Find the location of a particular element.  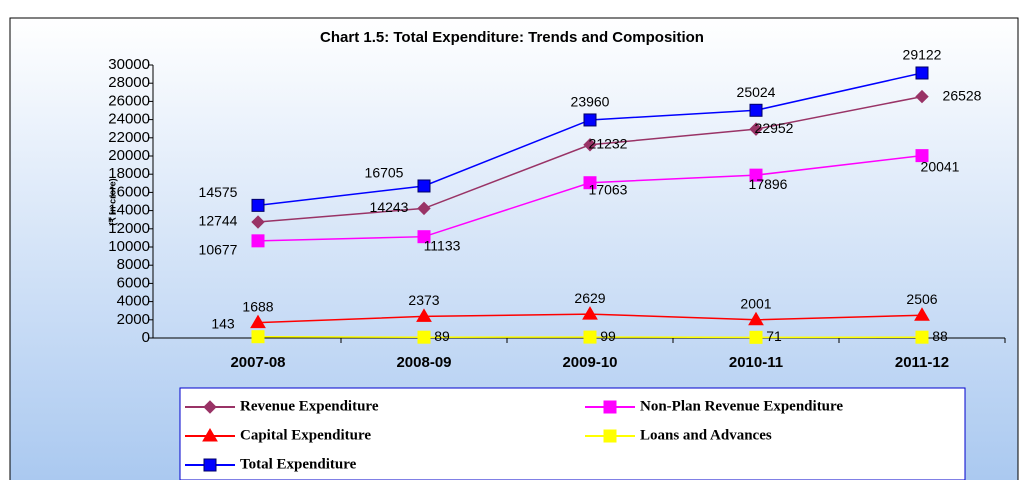

data-label: 10677 is located at coordinates (218, 250).